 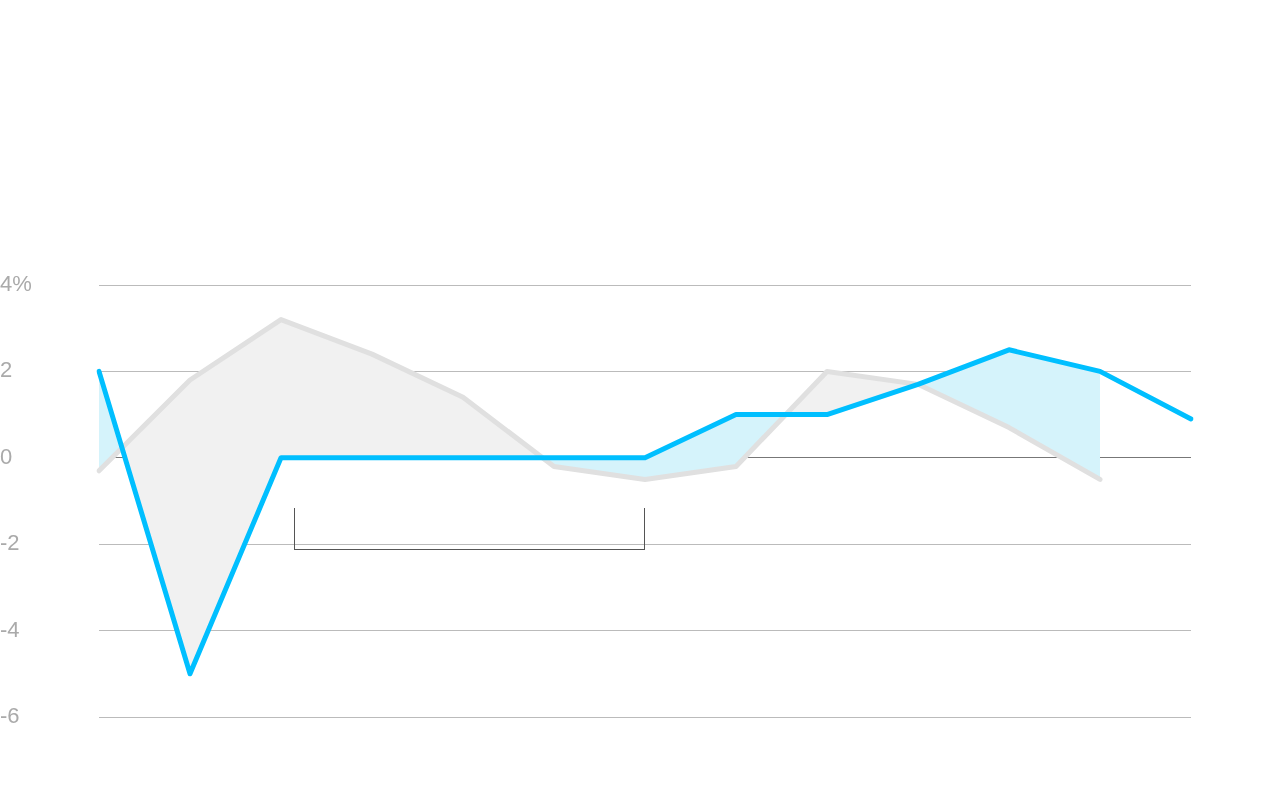 I want to click on y-tick-label: -2, so click(x=10, y=543).